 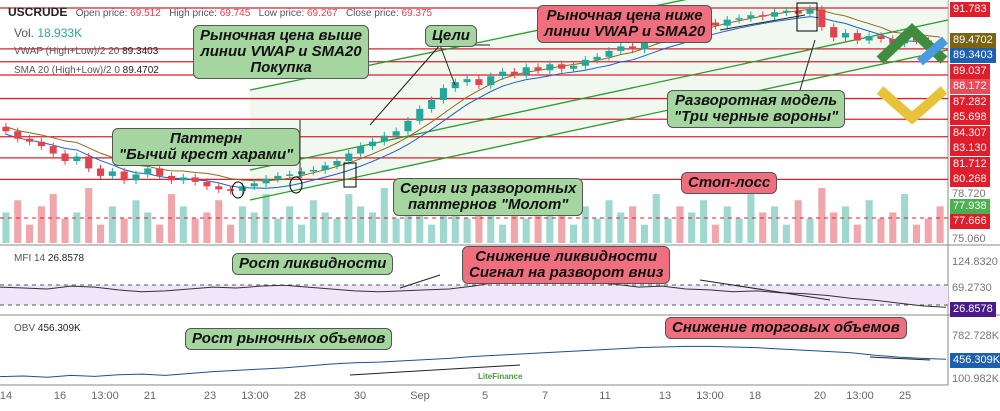 What do you see at coordinates (969, 194) in the screenshot?
I see `price-axis-tick: 78.720` at bounding box center [969, 194].